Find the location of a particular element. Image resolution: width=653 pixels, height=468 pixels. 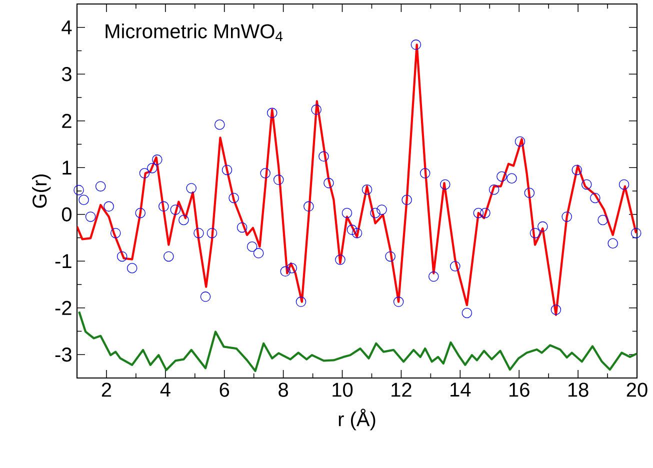

annotation: Micrometric MnWO$_{4}$ is located at coordinates (194, 33).